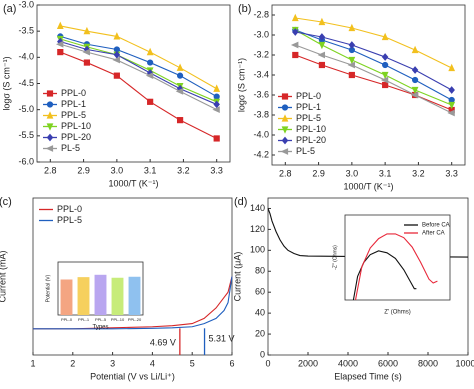 The image size is (474, 389). Describe the element at coordinates (368, 376) in the screenshot. I see `x-axis-title: Elapsed Time (s)` at that location.